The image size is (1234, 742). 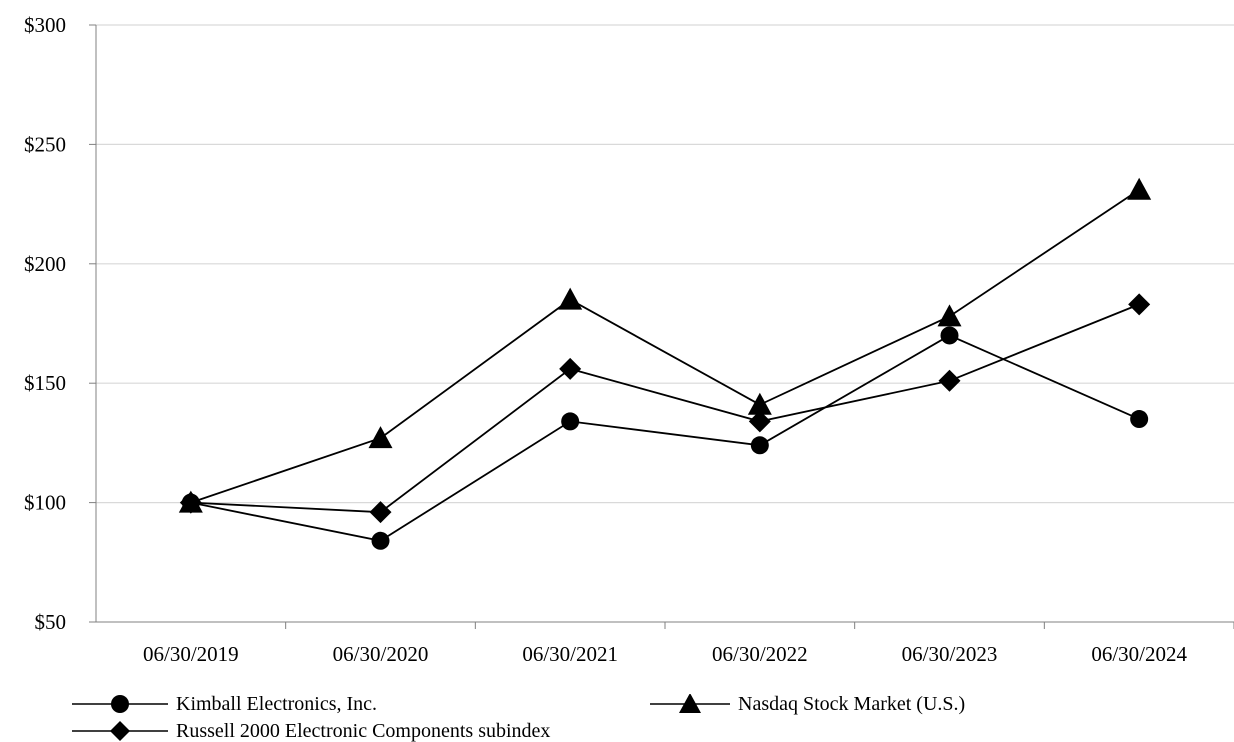 What do you see at coordinates (760, 654) in the screenshot?
I see `x-tick-label: 06/30/2022` at bounding box center [760, 654].